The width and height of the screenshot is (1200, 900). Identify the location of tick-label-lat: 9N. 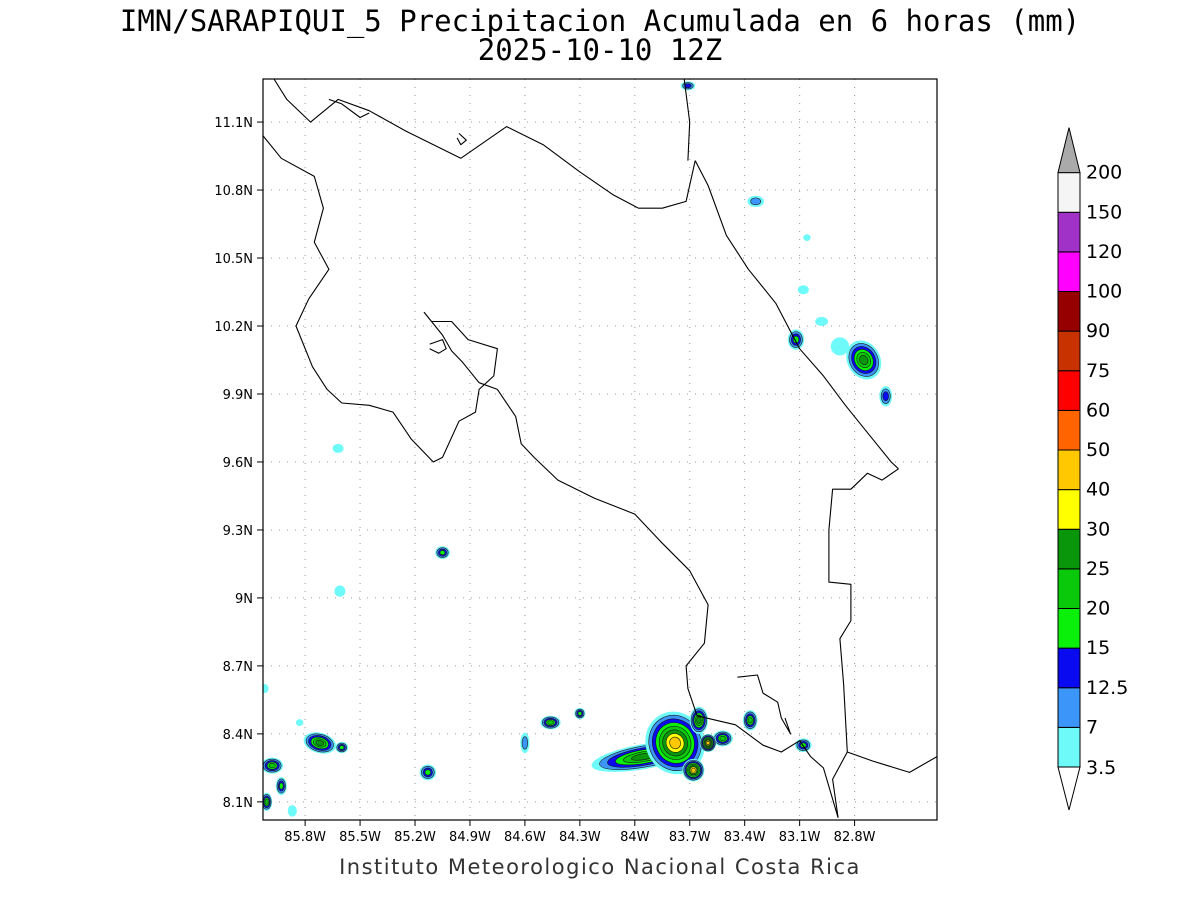
(244, 599).